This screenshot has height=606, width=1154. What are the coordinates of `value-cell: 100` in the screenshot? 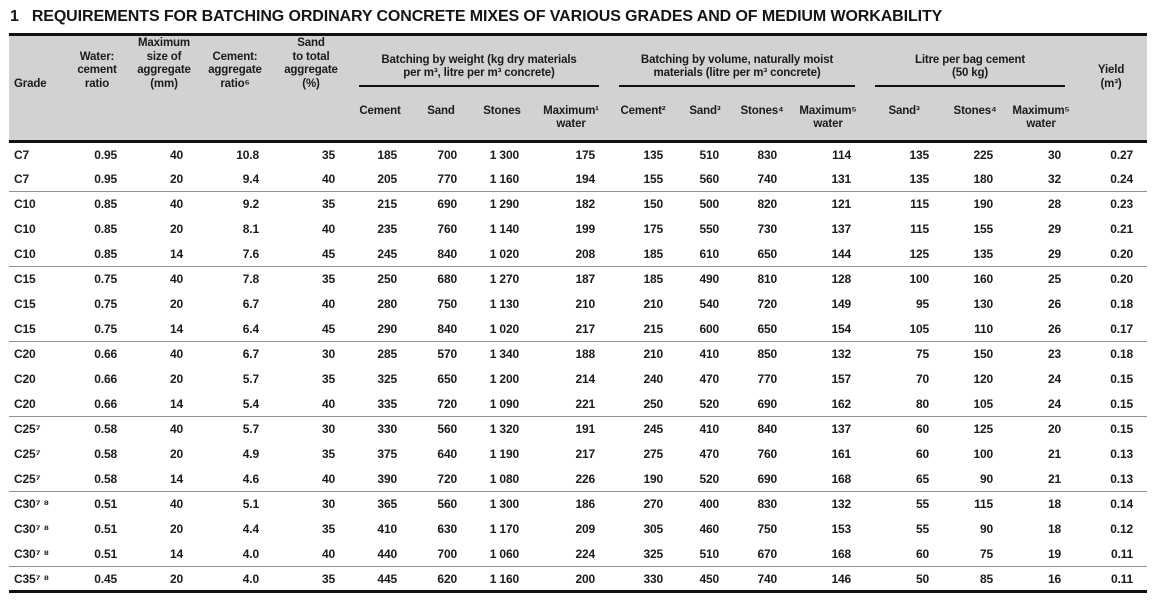 It's located at (983, 454).